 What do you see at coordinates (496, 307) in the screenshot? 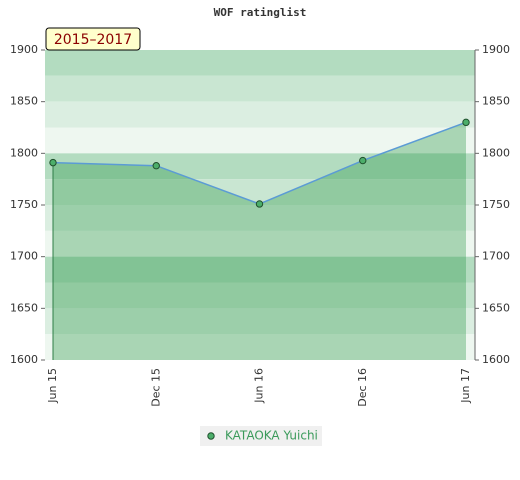
I see `y2-tick-label: 1650` at bounding box center [496, 307].